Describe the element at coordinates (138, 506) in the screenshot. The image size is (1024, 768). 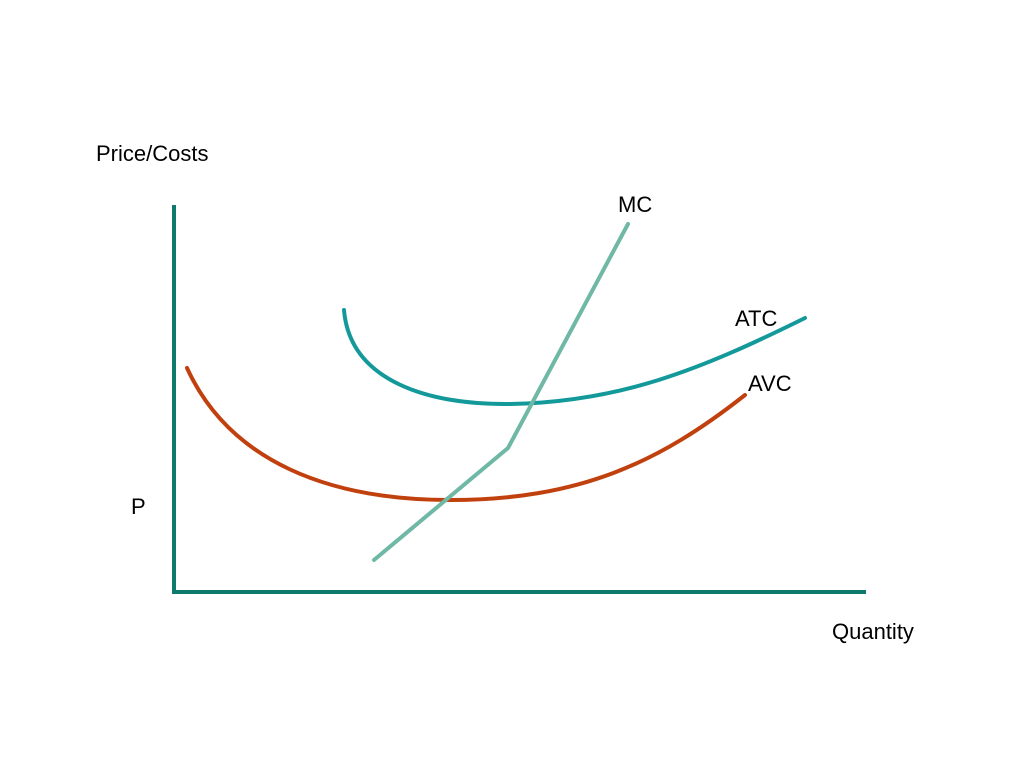
I see `price-marker: P` at that location.